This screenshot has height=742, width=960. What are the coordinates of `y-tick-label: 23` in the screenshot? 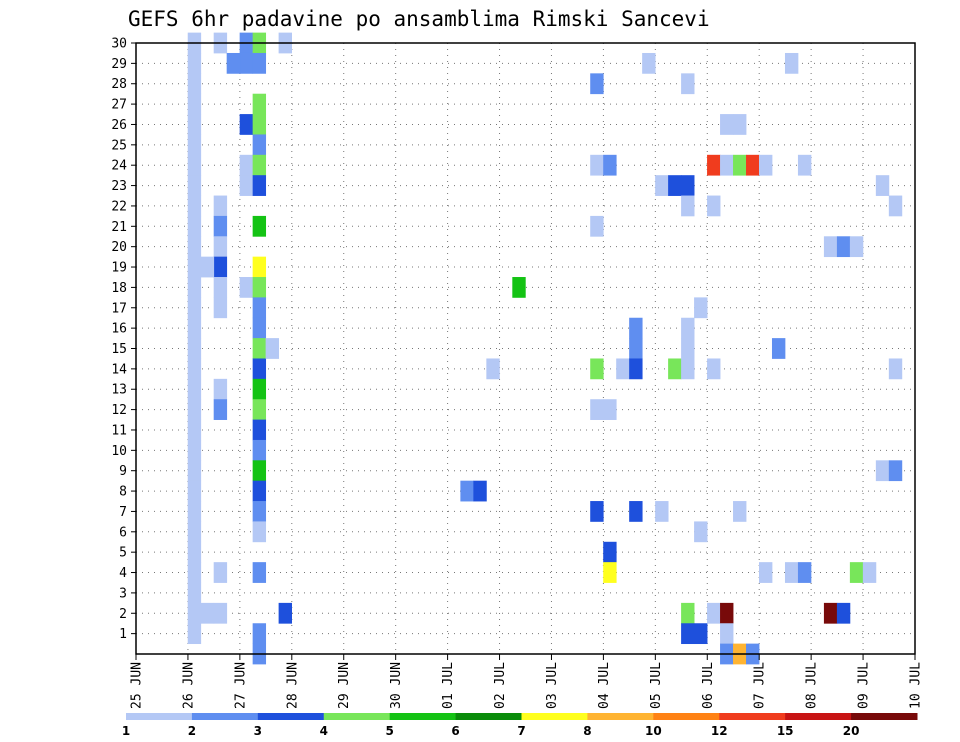 It's located at (119, 186).